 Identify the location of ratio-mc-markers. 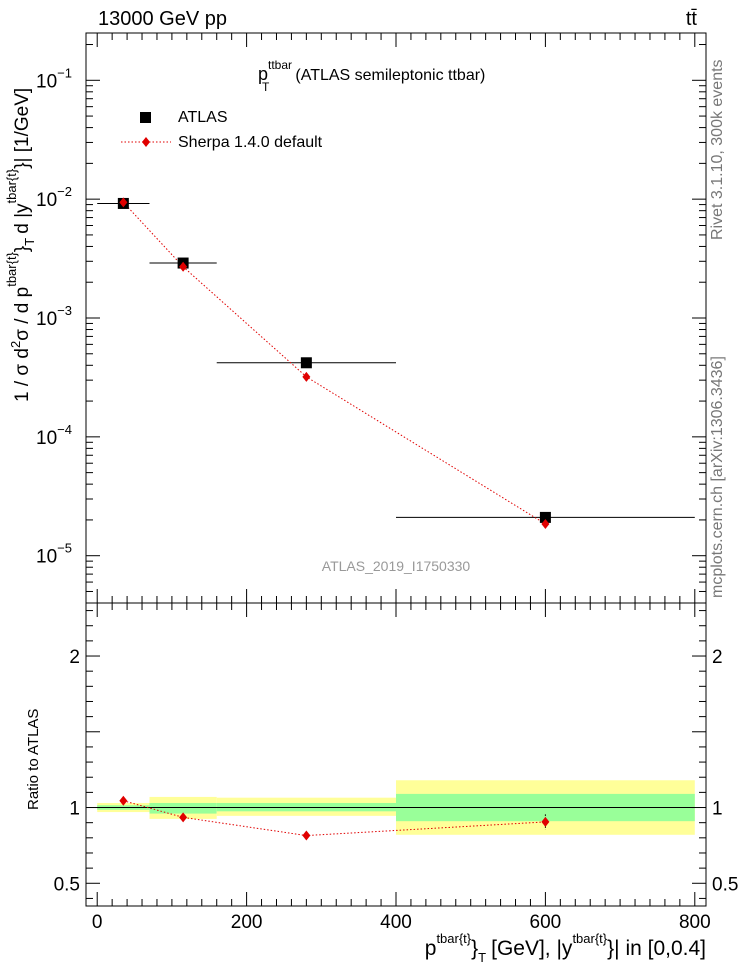
(334, 818).